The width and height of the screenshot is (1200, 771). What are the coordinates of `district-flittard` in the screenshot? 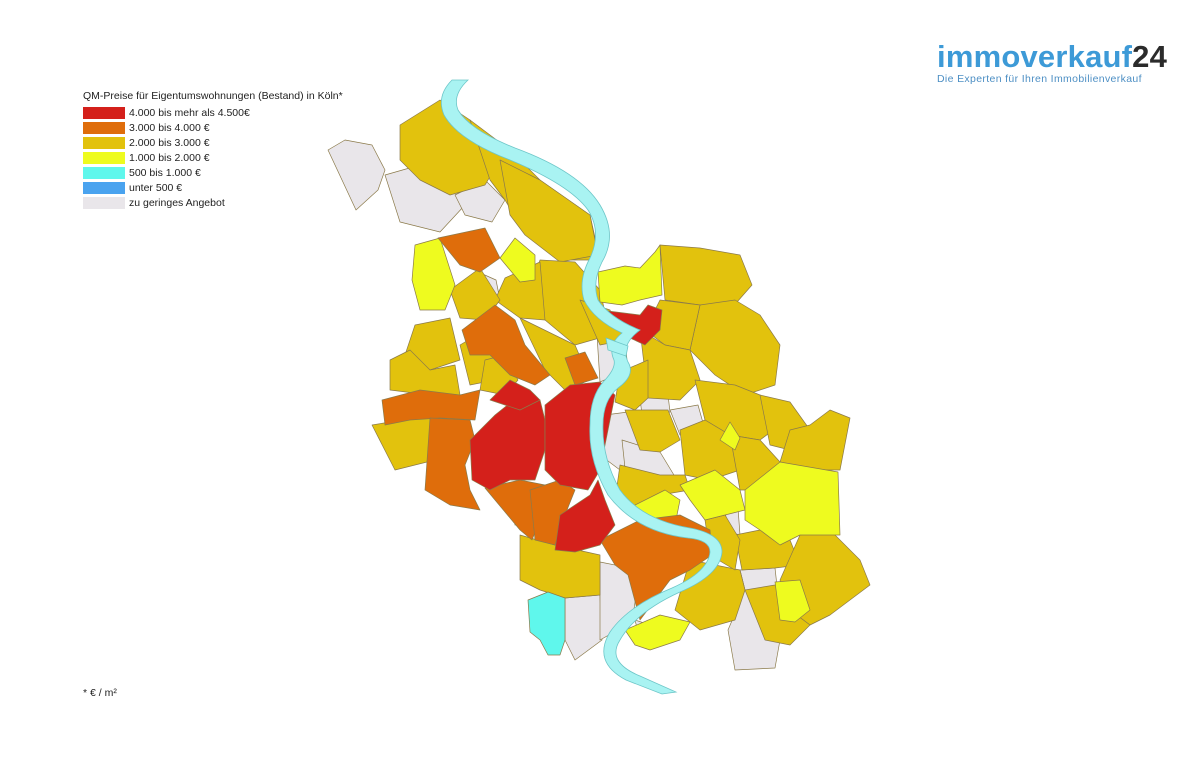 It's located at (706, 277).